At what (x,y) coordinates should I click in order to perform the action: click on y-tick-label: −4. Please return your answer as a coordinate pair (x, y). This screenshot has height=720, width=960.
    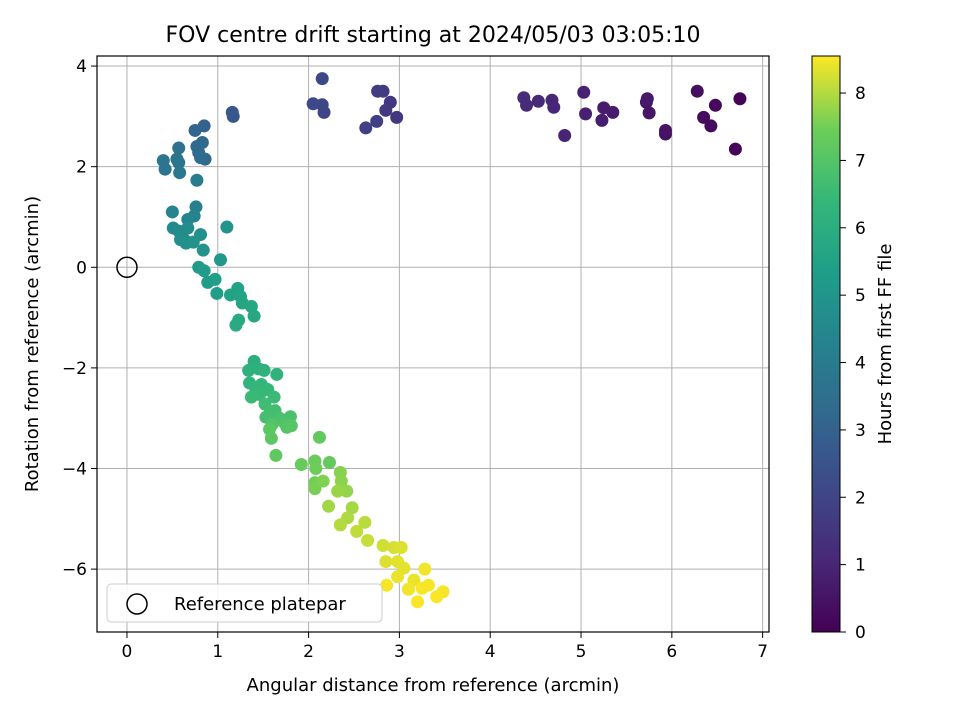
    Looking at the image, I should click on (74, 470).